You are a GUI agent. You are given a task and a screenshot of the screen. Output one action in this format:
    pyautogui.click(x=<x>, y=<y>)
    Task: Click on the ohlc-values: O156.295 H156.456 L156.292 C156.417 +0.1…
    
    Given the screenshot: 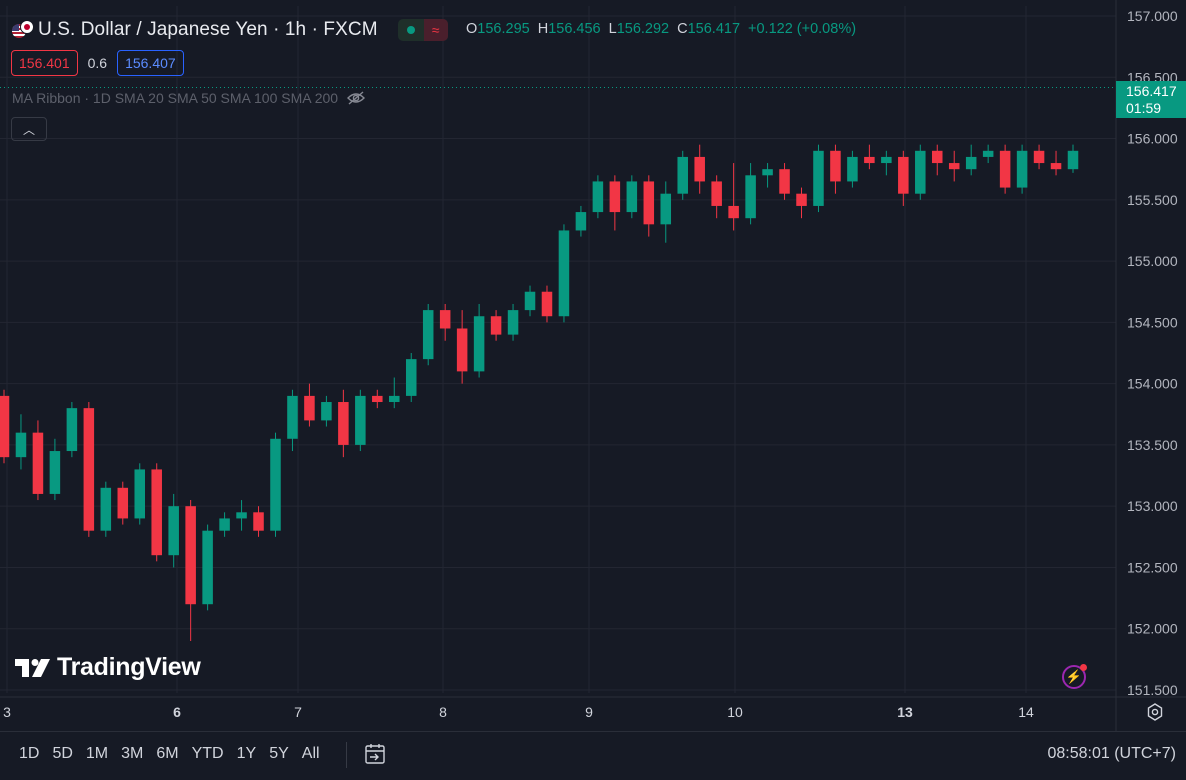 What is the action you would take?
    pyautogui.click(x=661, y=29)
    